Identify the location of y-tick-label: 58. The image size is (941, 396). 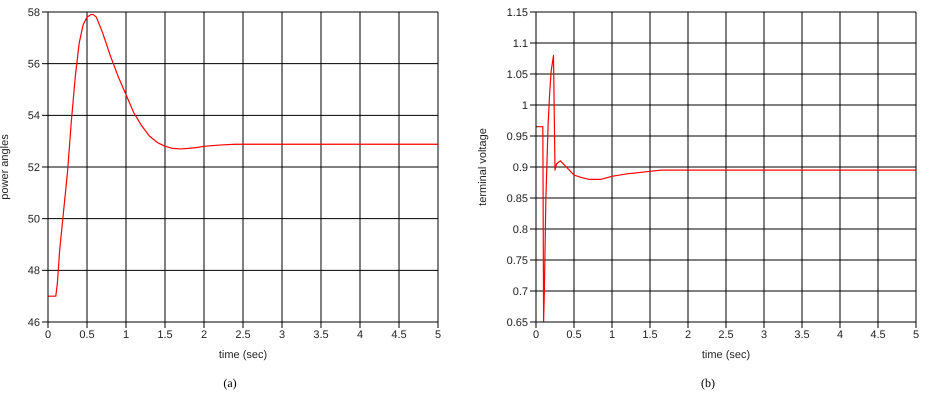
(34, 12).